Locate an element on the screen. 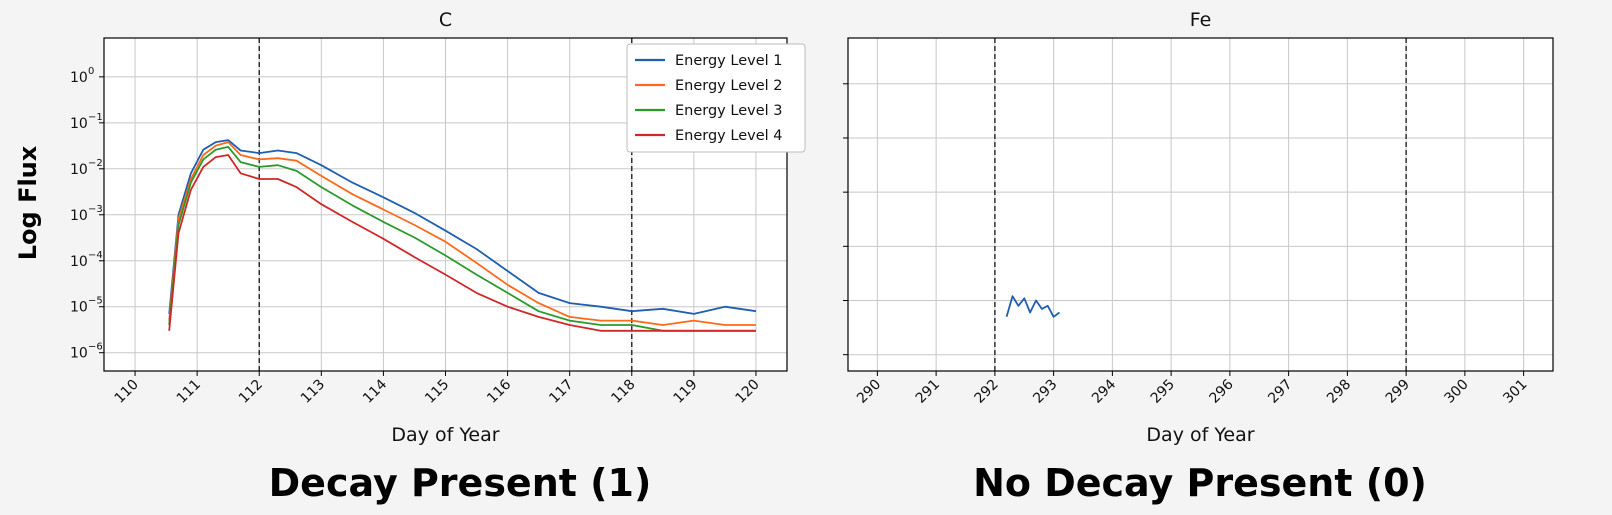 Image resolution: width=1612 pixels, height=515 pixels. y-tick-exponent: 0 is located at coordinates (91, 71).